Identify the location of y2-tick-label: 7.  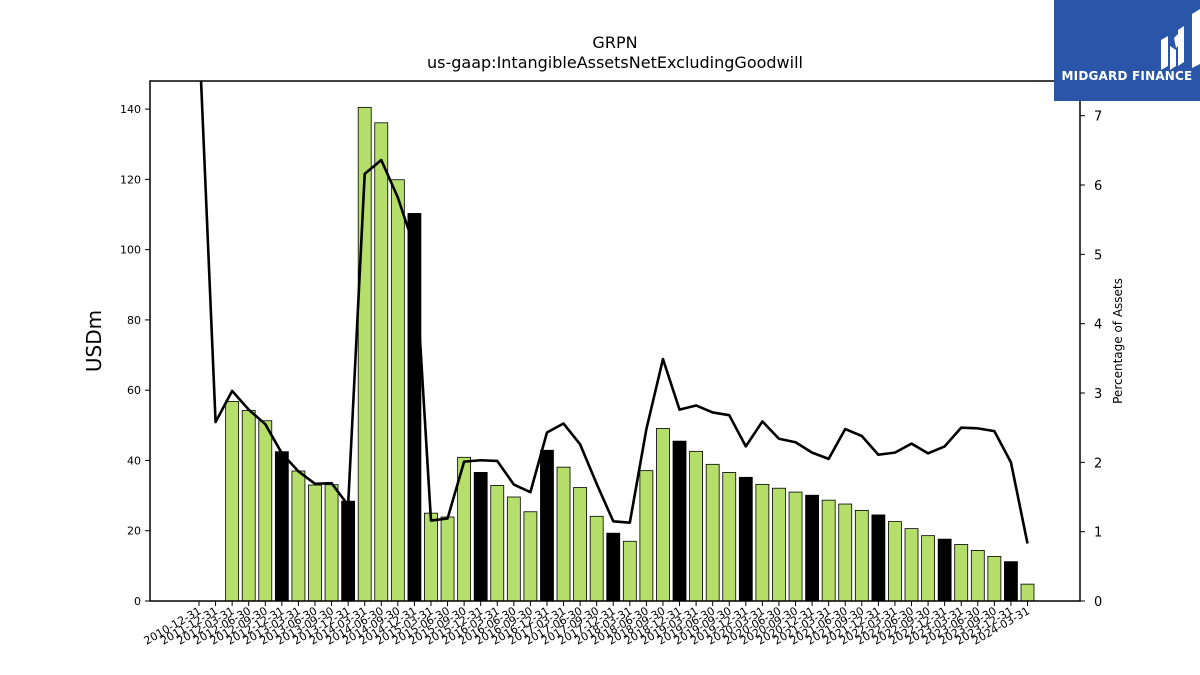
(1098, 117).